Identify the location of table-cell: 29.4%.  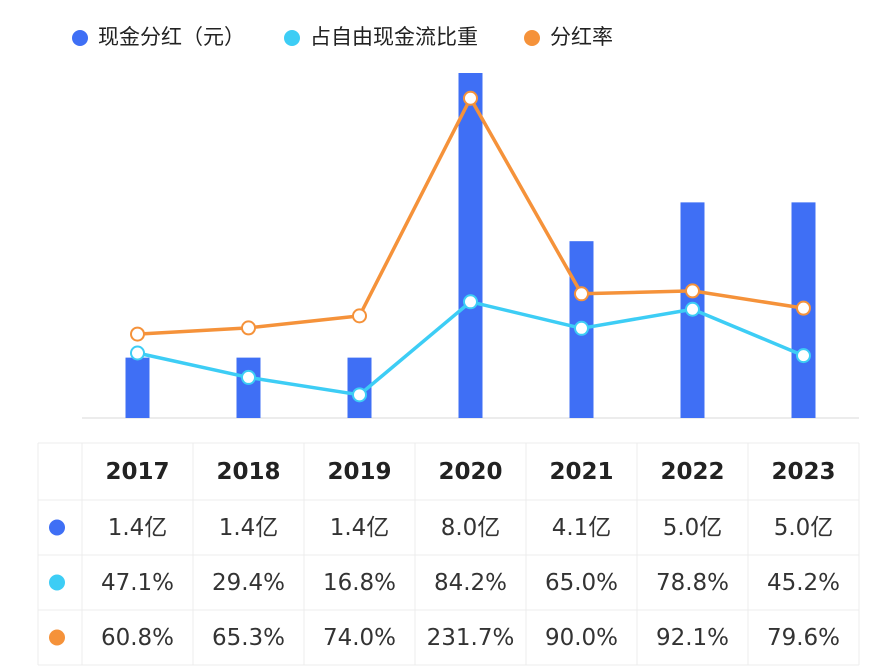
(248, 583).